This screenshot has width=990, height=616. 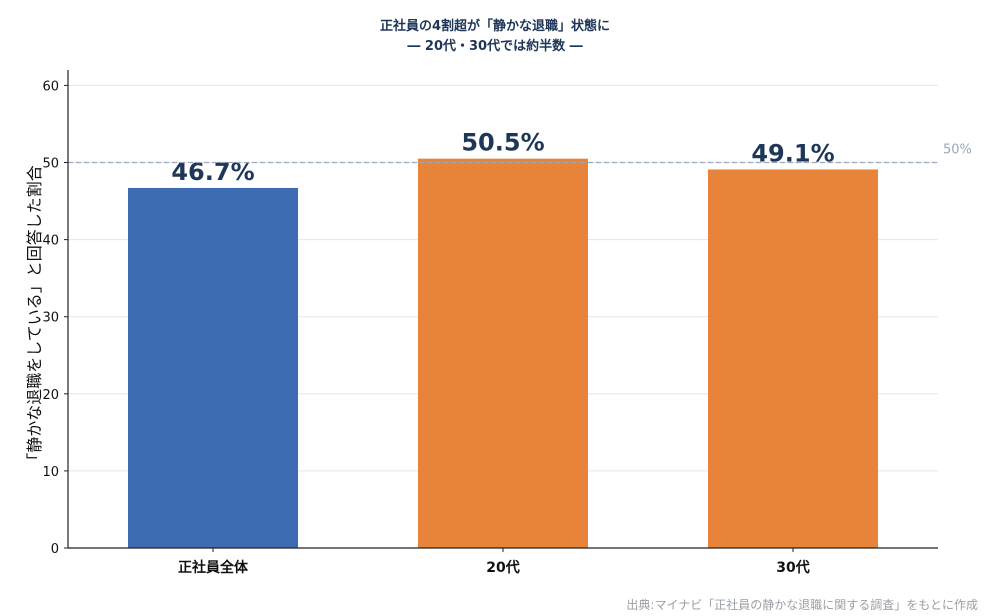 What do you see at coordinates (50, 86) in the screenshot?
I see `y-tick-label: 60` at bounding box center [50, 86].